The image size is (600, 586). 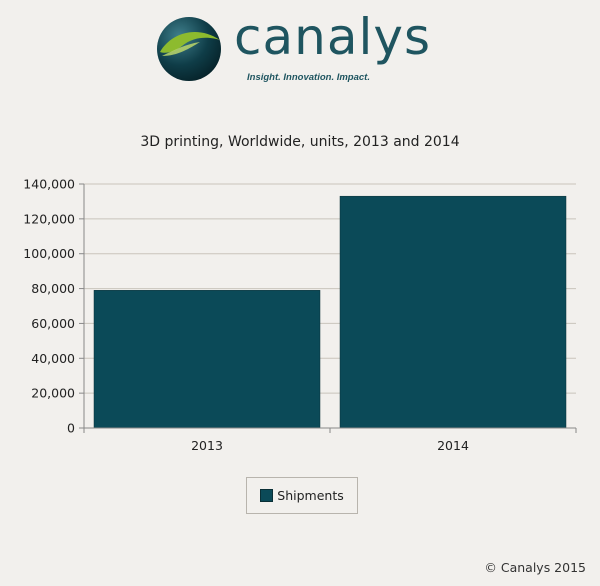 I want to click on canalys-logo: canalys Insight. Innovation. Impact., so click(x=306, y=51).